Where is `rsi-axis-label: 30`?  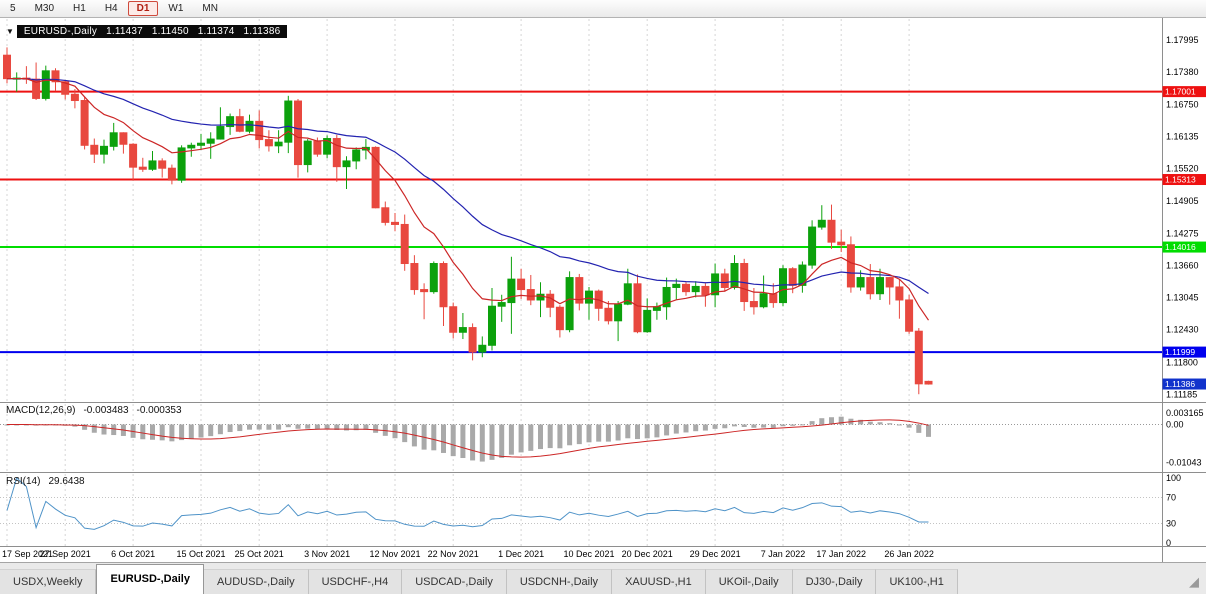
rsi-axis-label: 30 is located at coordinates (1171, 524).